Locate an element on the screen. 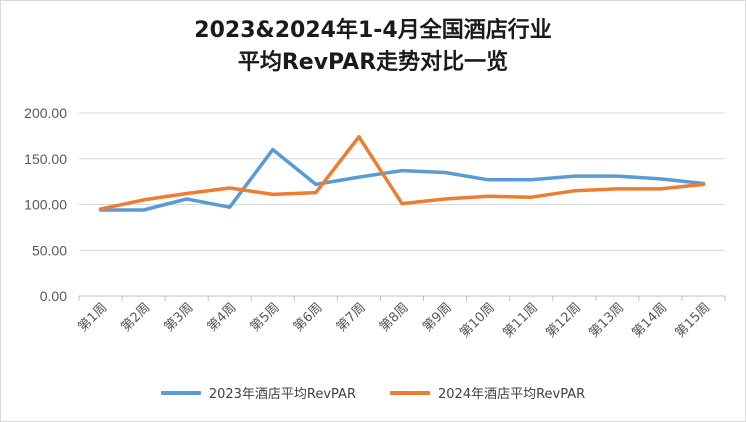  x-tick-label: 第7周 is located at coordinates (351, 317).